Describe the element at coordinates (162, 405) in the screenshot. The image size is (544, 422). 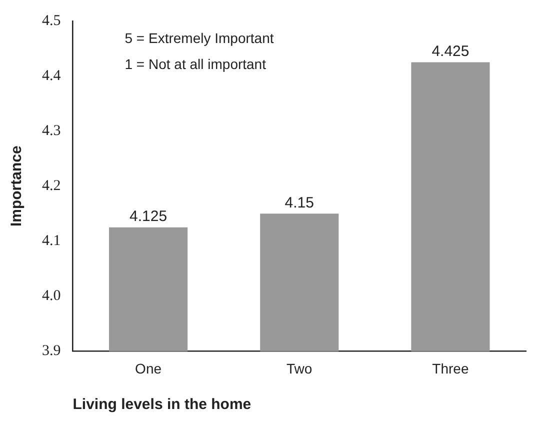
I see `x-axis-title: Living levels in the home` at that location.